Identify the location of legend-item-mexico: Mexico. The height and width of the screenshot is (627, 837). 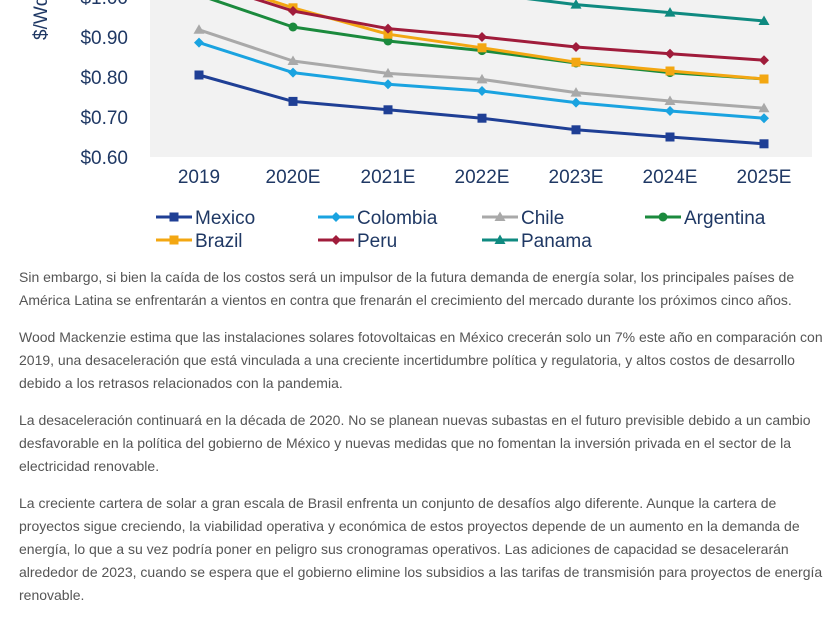
(205, 218).